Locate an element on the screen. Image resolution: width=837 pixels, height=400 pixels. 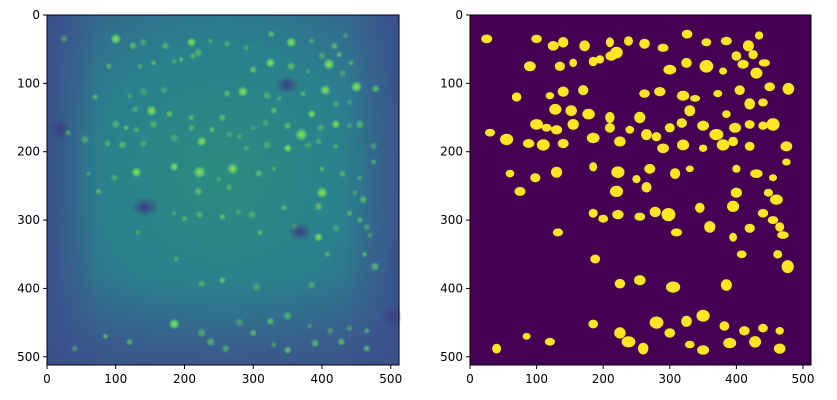
y-tick-label: 500 is located at coordinates (28, 357).